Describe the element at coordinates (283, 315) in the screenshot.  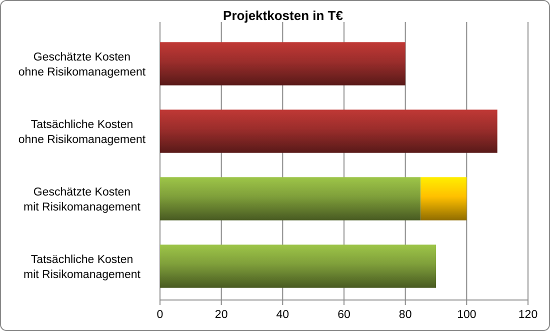
I see `x-tick-label: 40` at that location.